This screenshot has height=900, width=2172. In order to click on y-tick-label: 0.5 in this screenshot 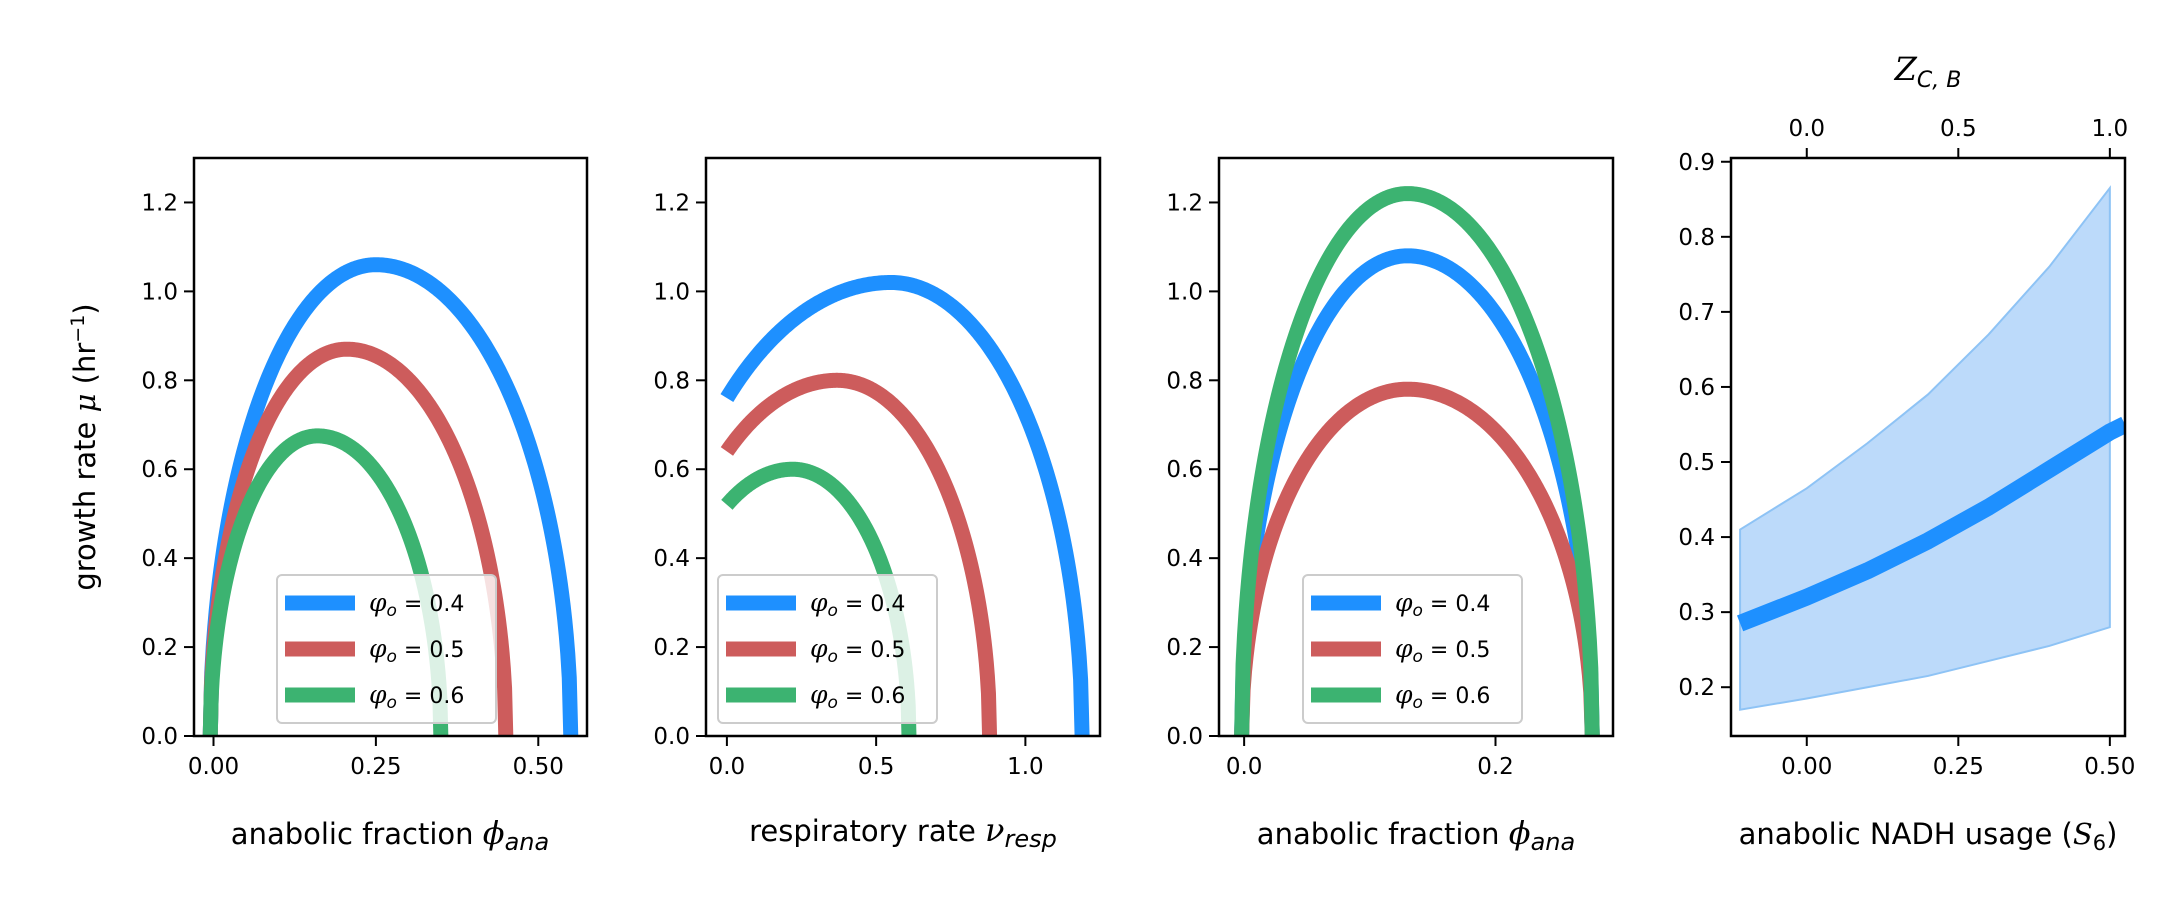, I will do `click(1696, 463)`.